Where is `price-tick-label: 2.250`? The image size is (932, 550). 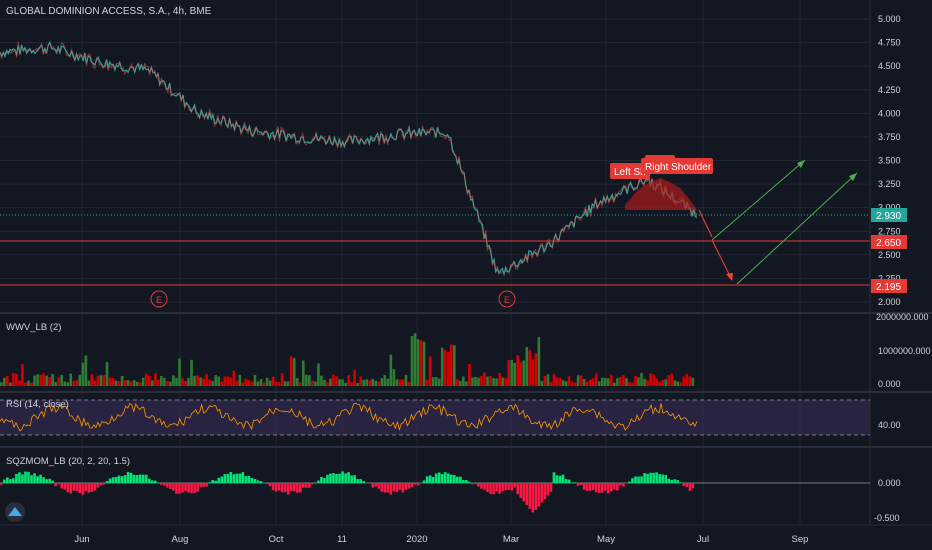 price-tick-label: 2.250 is located at coordinates (889, 278).